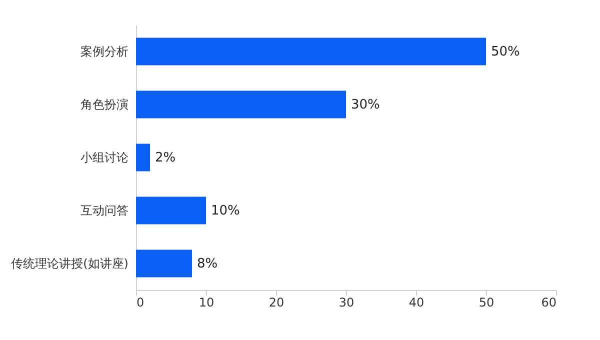  Describe the element at coordinates (225, 211) in the screenshot. I see `data-label: 10%` at that location.